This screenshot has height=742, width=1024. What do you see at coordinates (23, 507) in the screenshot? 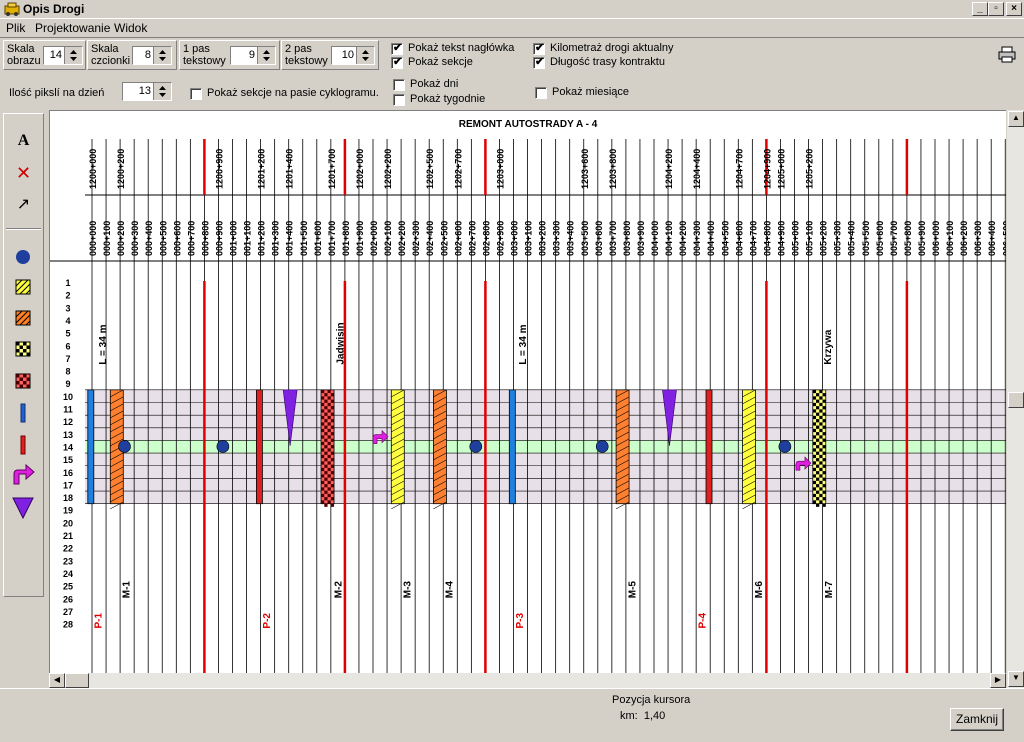
I see `triangle-tool-icon` at bounding box center [23, 507].